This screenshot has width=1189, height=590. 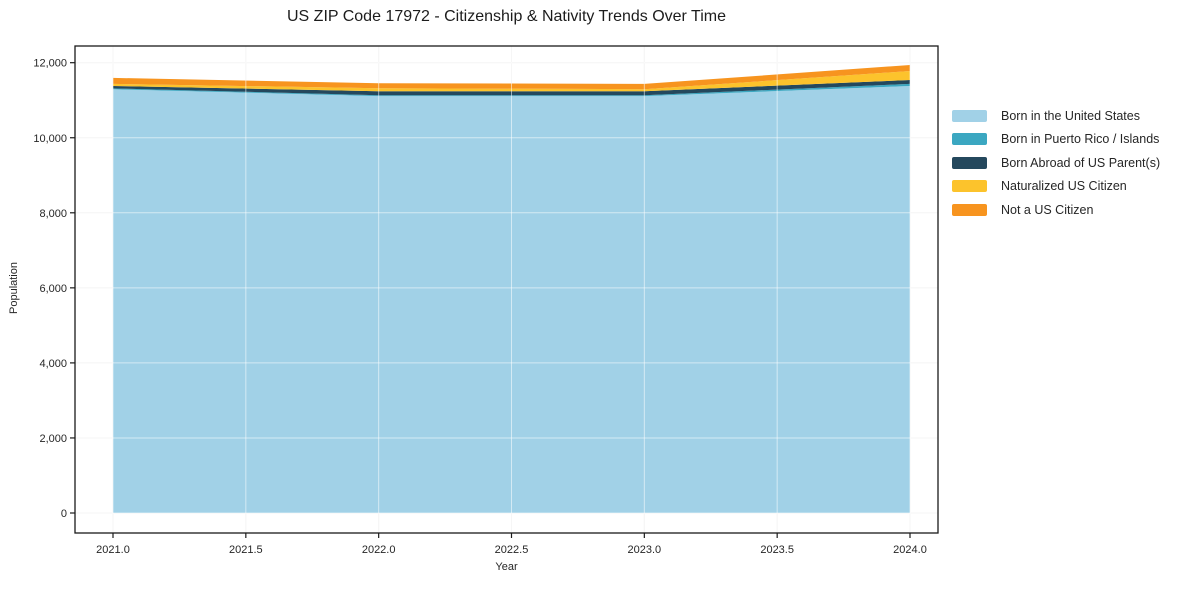 I want to click on legend-label: Naturalized US Citizen, so click(x=1064, y=186).